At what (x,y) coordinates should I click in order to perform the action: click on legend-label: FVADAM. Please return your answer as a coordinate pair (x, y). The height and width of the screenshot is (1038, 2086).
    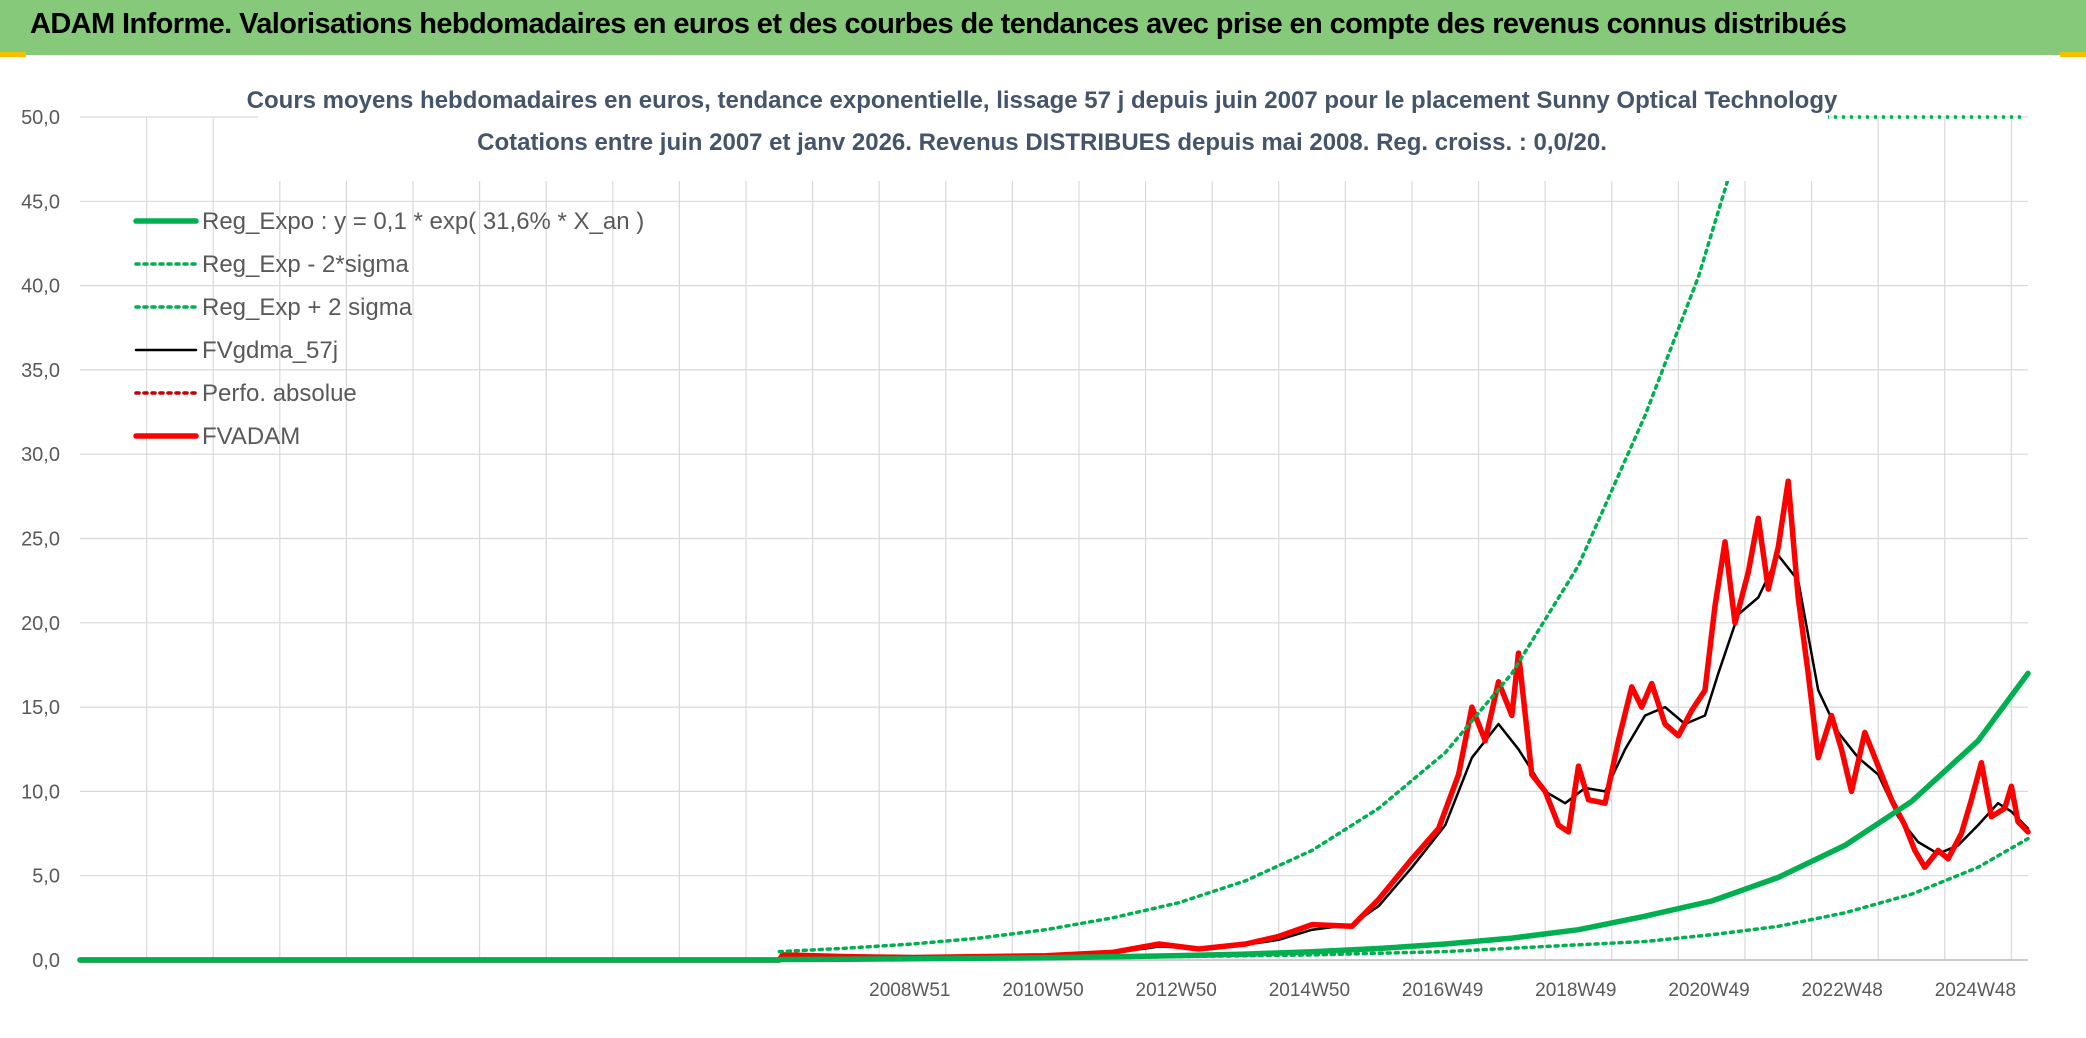
    Looking at the image, I should click on (251, 436).